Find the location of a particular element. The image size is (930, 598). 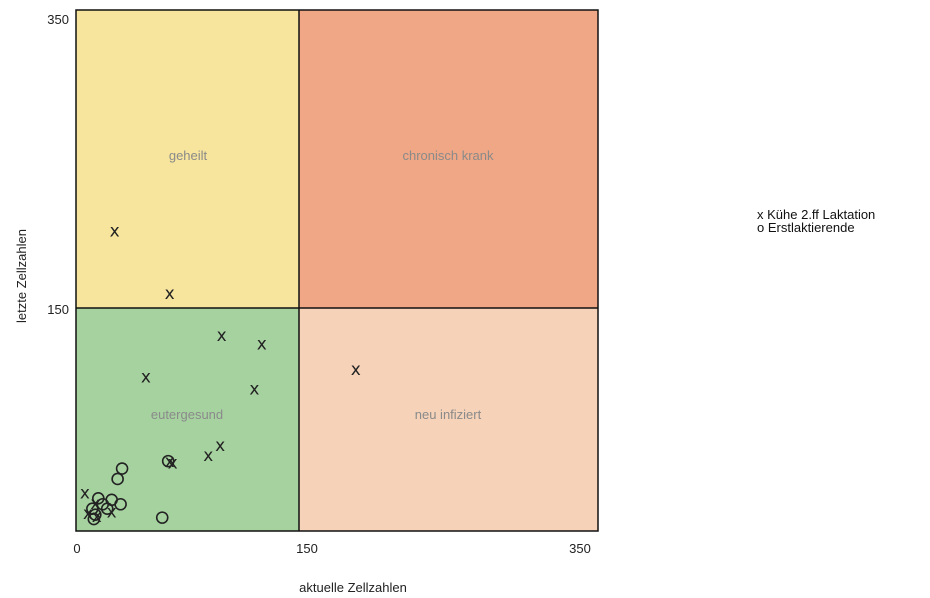

zone-neu-infiziert is located at coordinates (448, 419).